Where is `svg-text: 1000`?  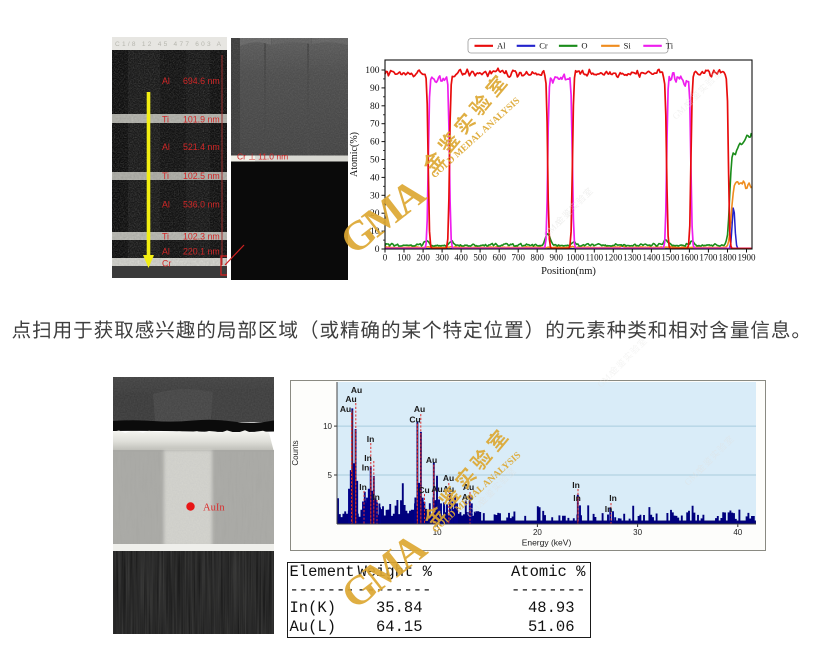
svg-text: 1000 is located at coordinates (575, 258).